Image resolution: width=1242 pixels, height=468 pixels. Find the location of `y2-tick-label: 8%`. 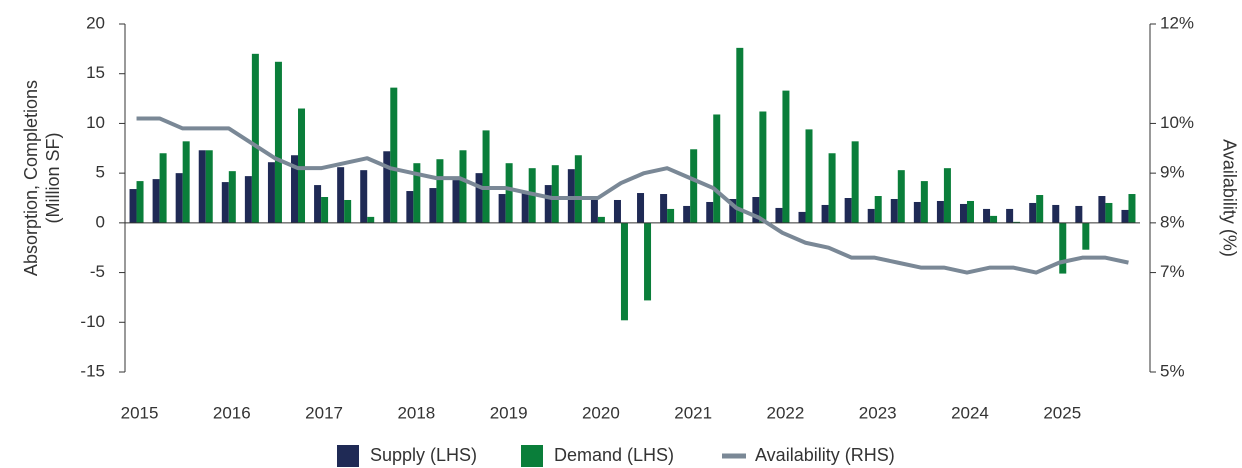

y2-tick-label: 8% is located at coordinates (1172, 221).